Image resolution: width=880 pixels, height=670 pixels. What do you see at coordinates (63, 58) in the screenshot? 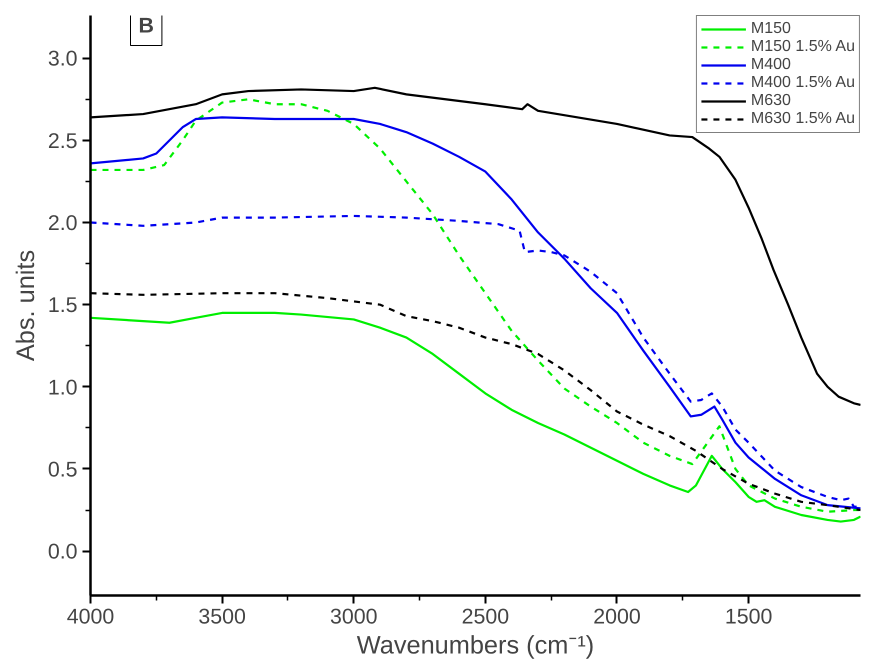
I see `y-tick-label: 3.0` at bounding box center [63, 58].